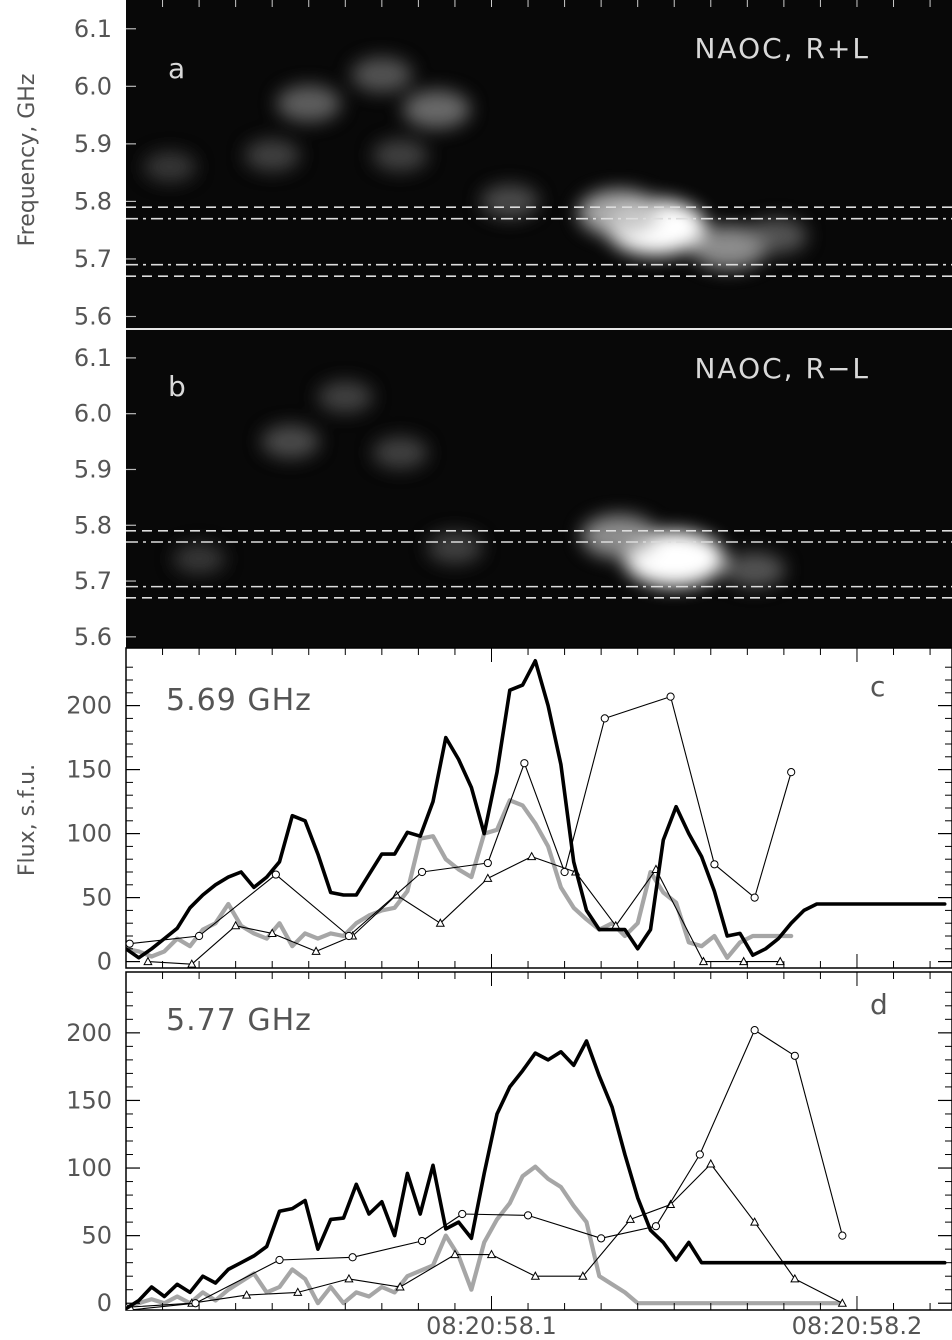  I want to click on panel-d-x-ticks: 08:20:58.1 08:20:58.2, so click(674, 1326).